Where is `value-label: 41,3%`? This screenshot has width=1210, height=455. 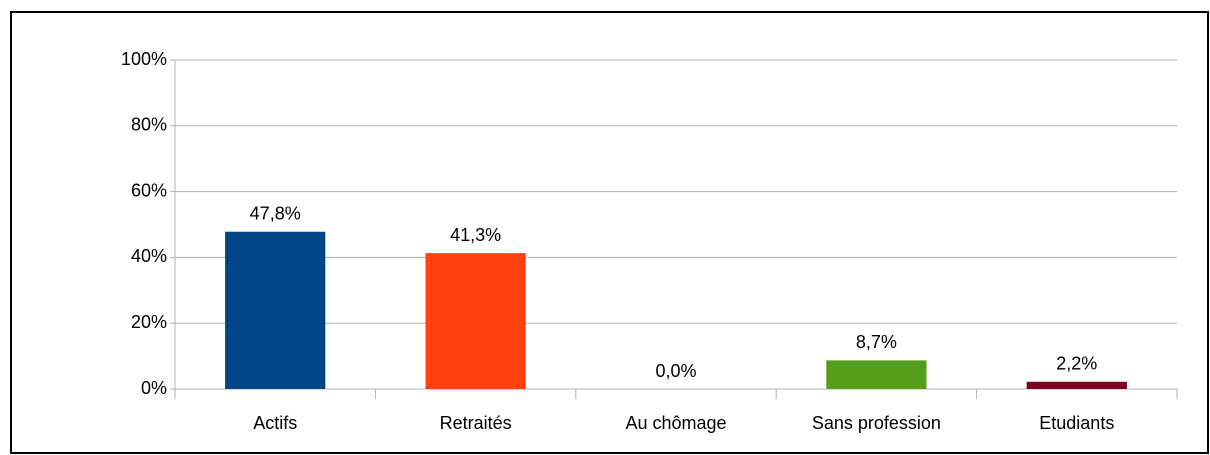
value-label: 41,3% is located at coordinates (475, 235).